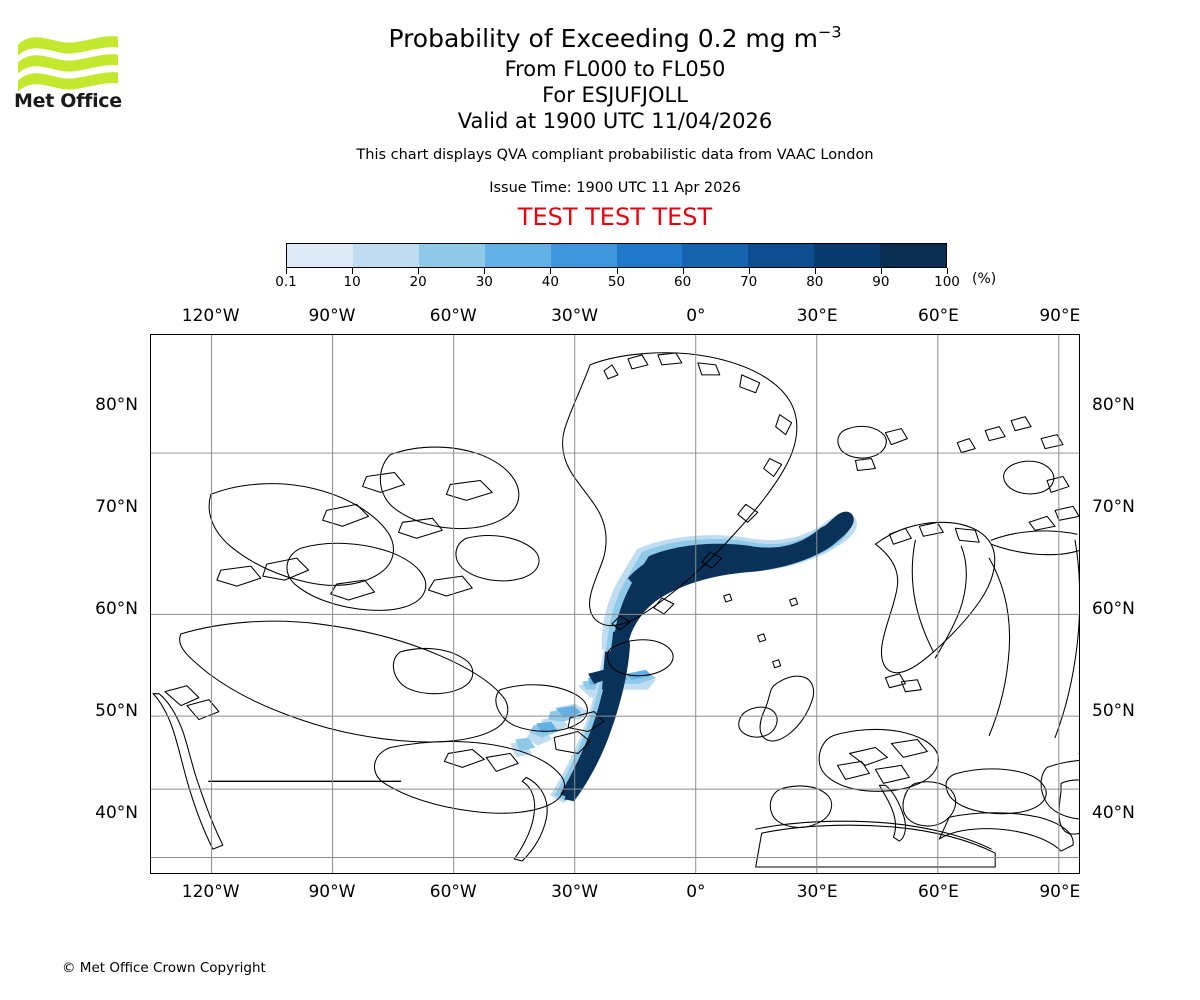 The height and width of the screenshot is (1000, 1200). I want to click on lat-tick-label-left-4: 40°N, so click(116, 812).